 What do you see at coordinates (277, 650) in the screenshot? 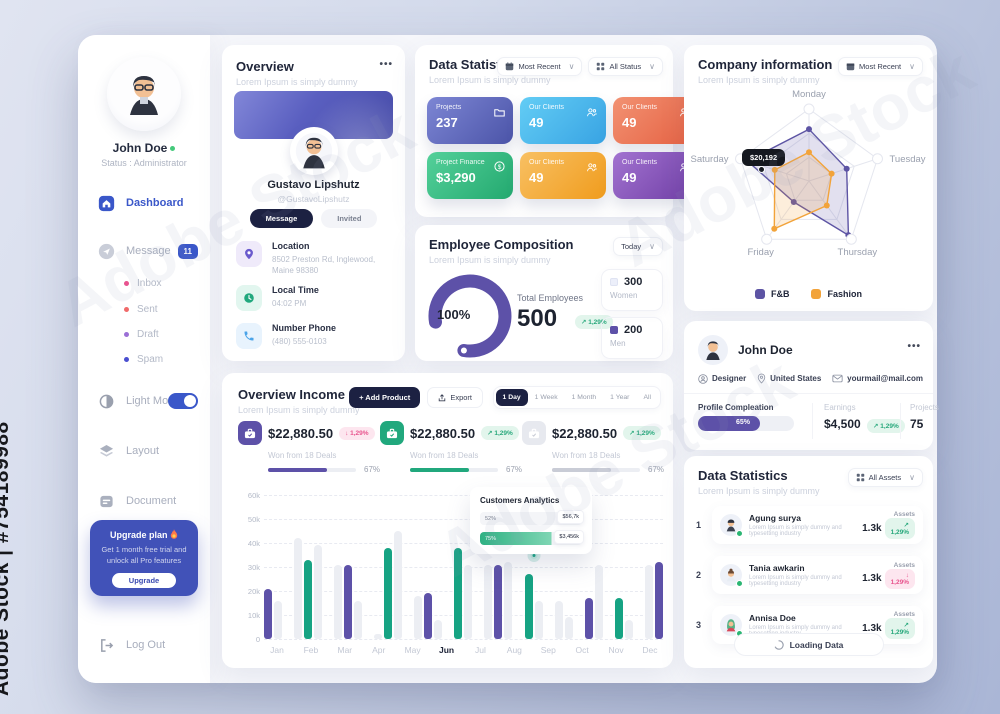
I see `month-label-jan: Jan` at bounding box center [277, 650].